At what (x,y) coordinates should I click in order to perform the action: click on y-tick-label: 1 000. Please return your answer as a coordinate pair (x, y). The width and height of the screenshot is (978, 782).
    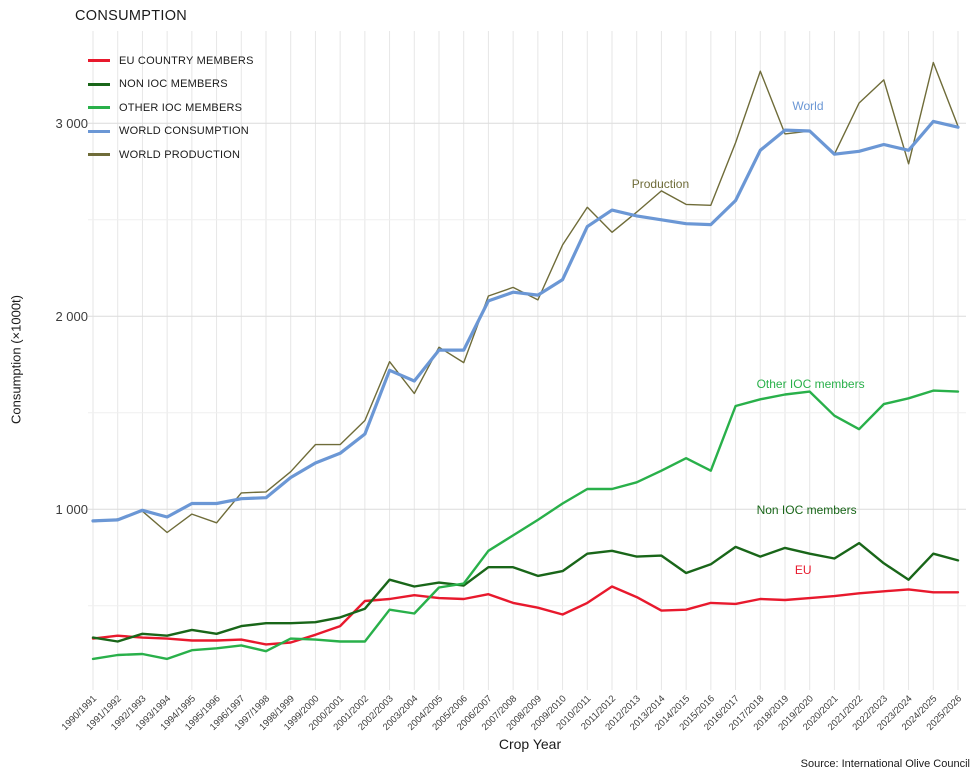
    Looking at the image, I should click on (71, 509).